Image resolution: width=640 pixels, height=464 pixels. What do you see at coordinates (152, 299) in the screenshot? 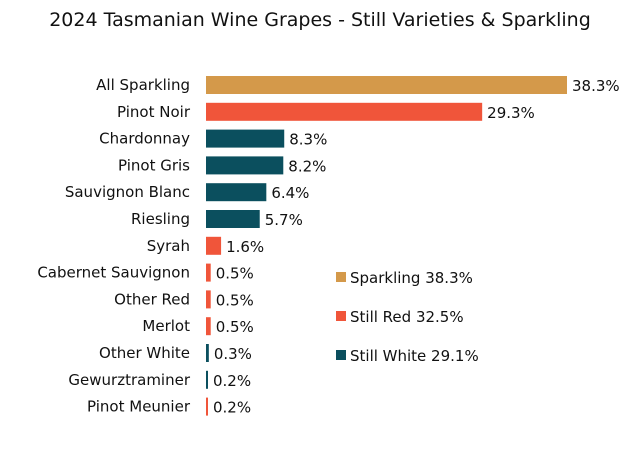
I see `category-label: Other Red` at bounding box center [152, 299].